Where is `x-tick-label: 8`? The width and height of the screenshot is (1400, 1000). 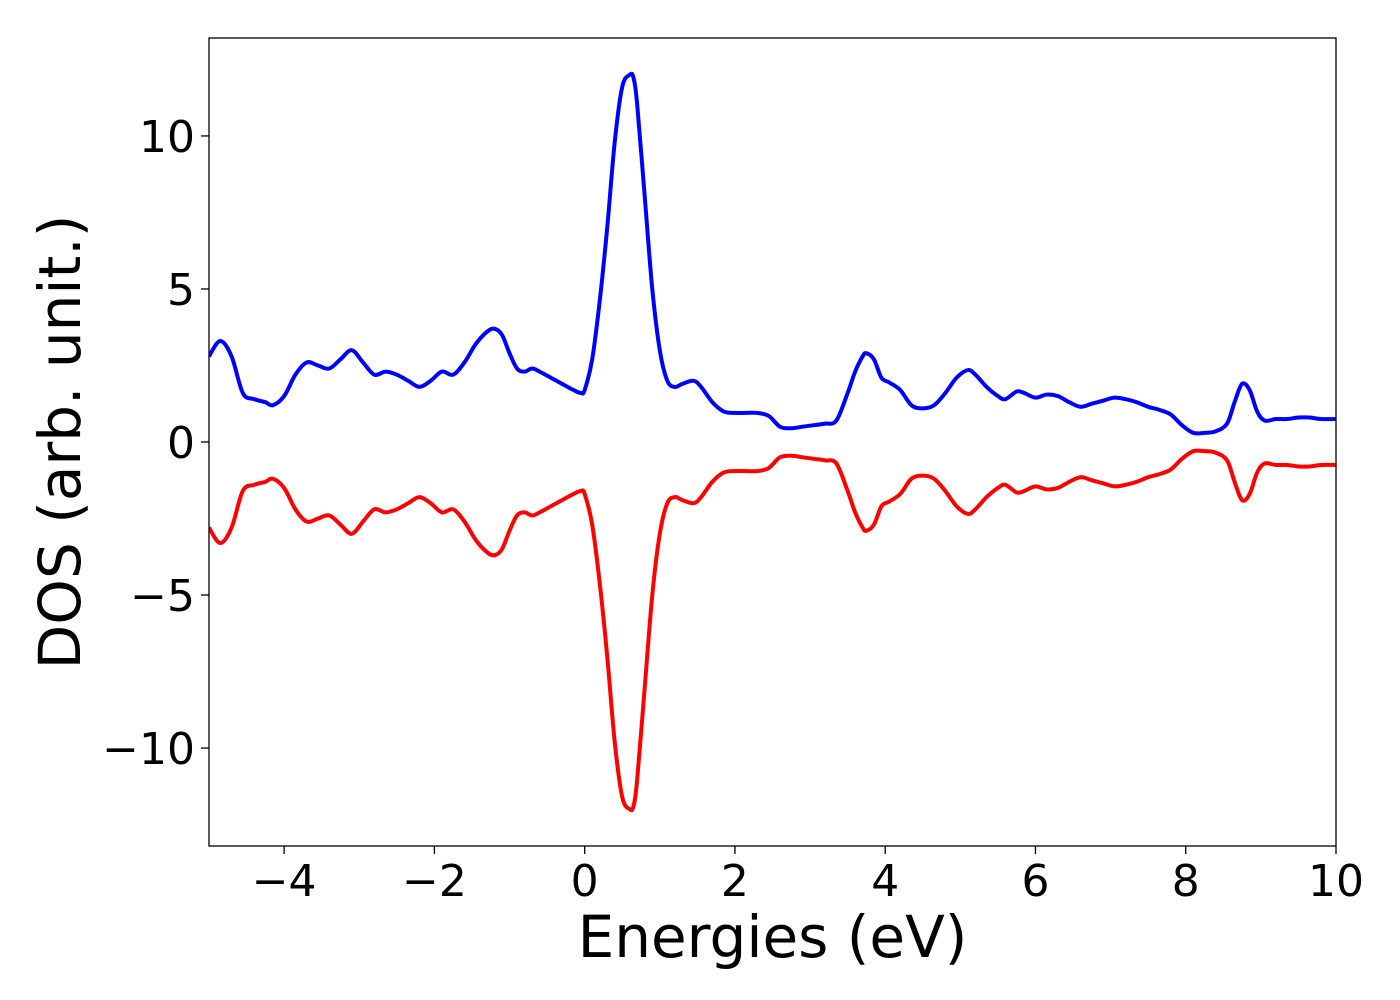
x-tick-label: 8 is located at coordinates (1186, 881).